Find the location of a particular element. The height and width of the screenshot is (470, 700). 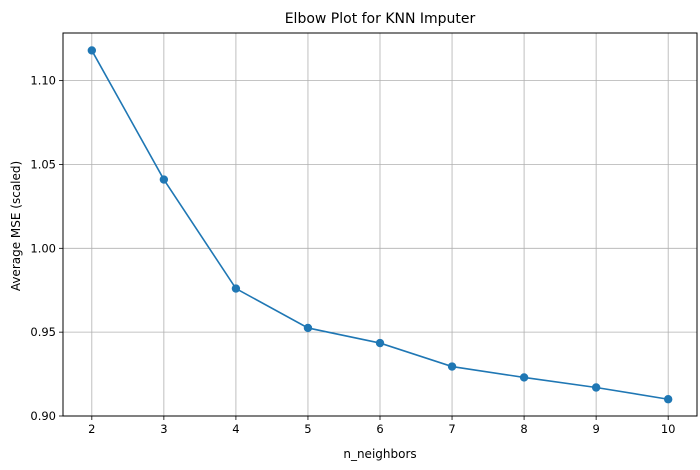

x-tick-label: 6 is located at coordinates (379, 429).